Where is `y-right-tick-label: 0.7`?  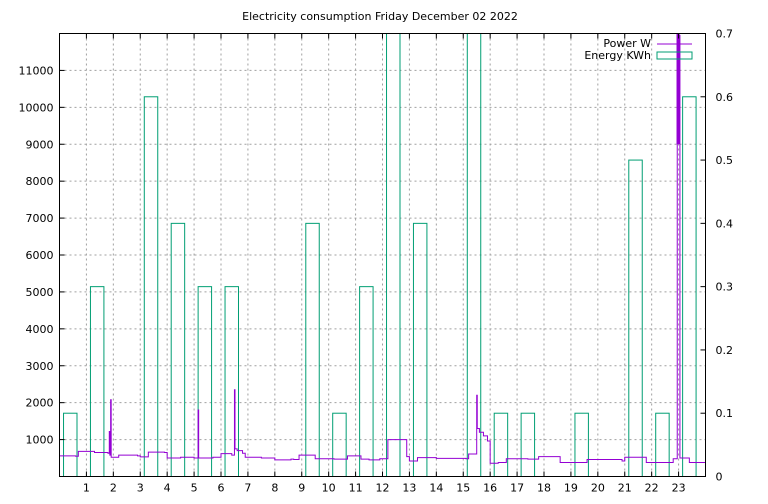
y-right-tick-label: 0.7 is located at coordinates (725, 34).